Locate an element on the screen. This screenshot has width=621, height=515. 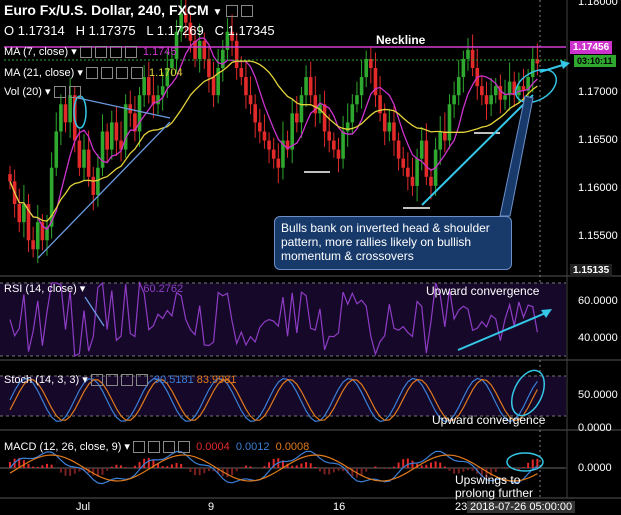
symbol-title: Euro Fx/U.S. Dollar, 240, FXCM is located at coordinates (106, 10).